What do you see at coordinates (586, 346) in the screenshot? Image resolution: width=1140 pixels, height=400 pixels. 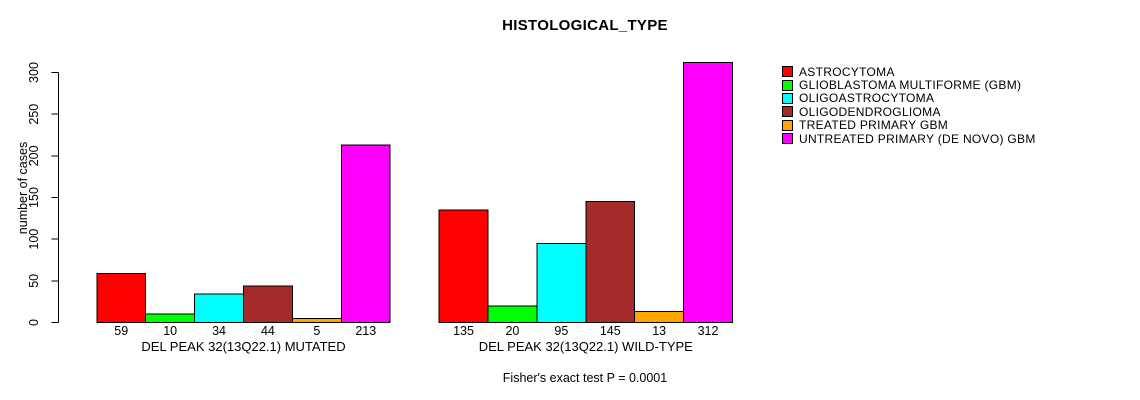 I see `group-label: DEL PEAK 32(13Q22.1) WILD-TYPE` at bounding box center [586, 346].